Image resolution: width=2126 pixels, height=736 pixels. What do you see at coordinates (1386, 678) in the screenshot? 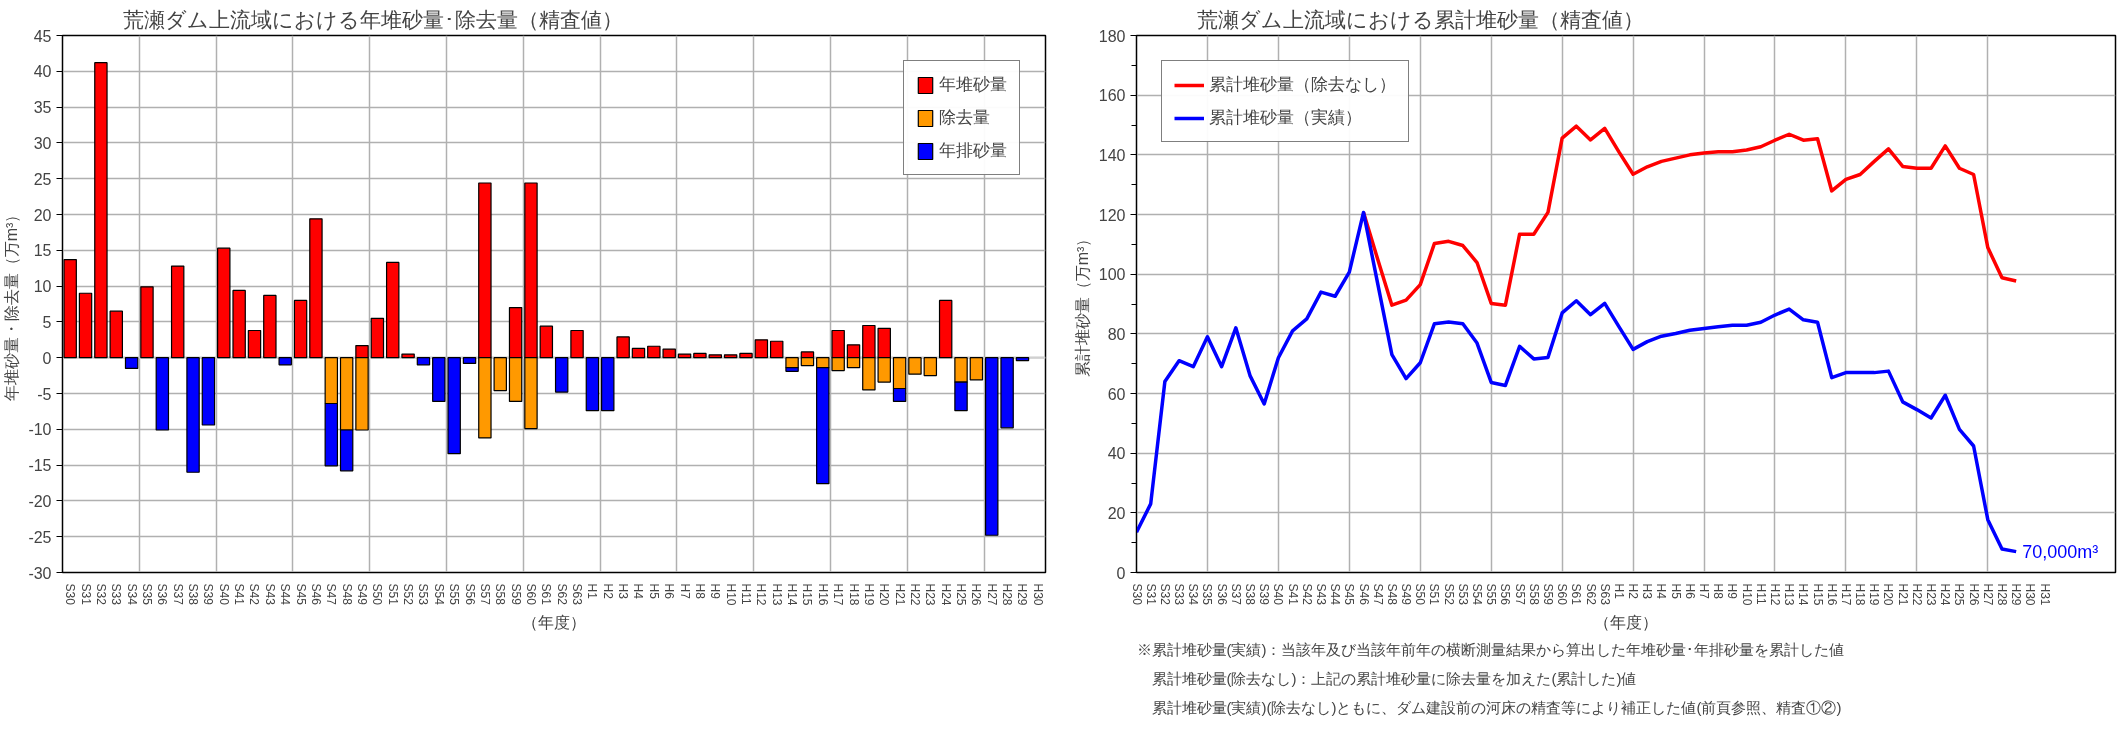
I see `text: 累計堆砂量(除去なし)：上記の累計堆砂量に除去量を加えた(累計した)値` at bounding box center [1386, 678].